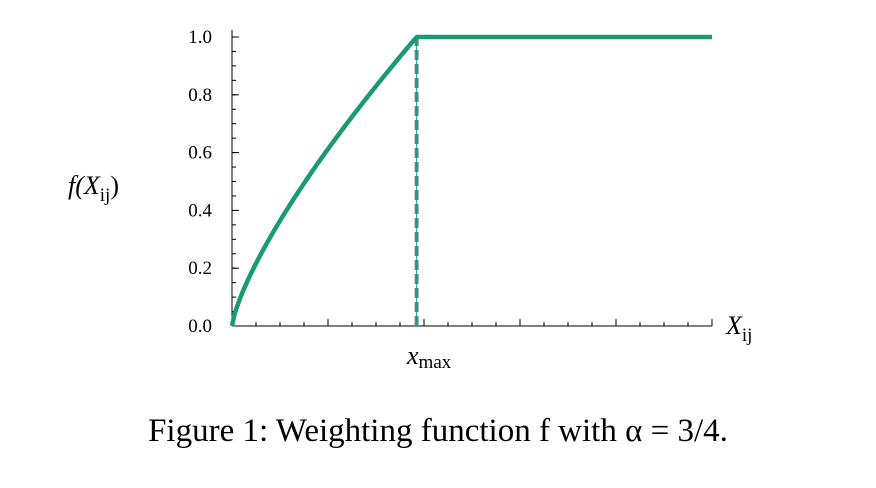  What do you see at coordinates (429, 357) in the screenshot?
I see `xmax-label: xmax` at bounding box center [429, 357].